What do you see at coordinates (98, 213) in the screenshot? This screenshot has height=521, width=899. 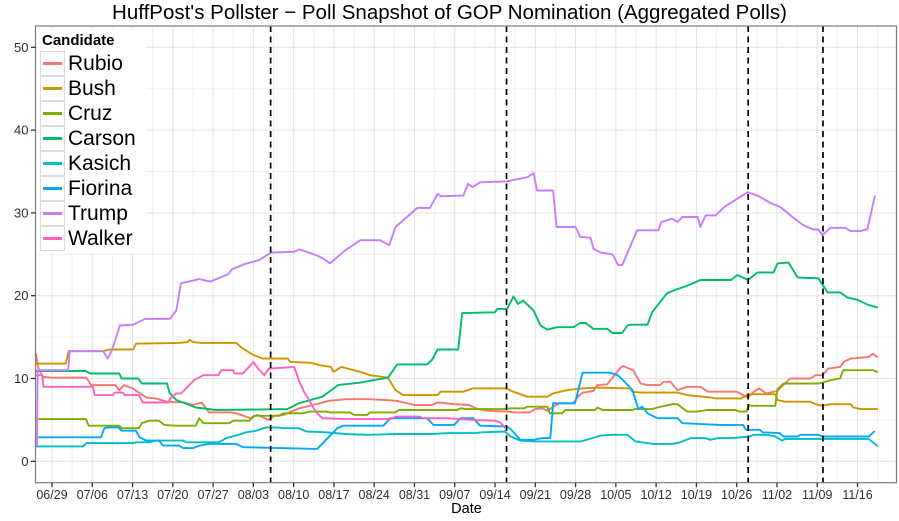 I see `legend-item-label: Trump` at bounding box center [98, 213].